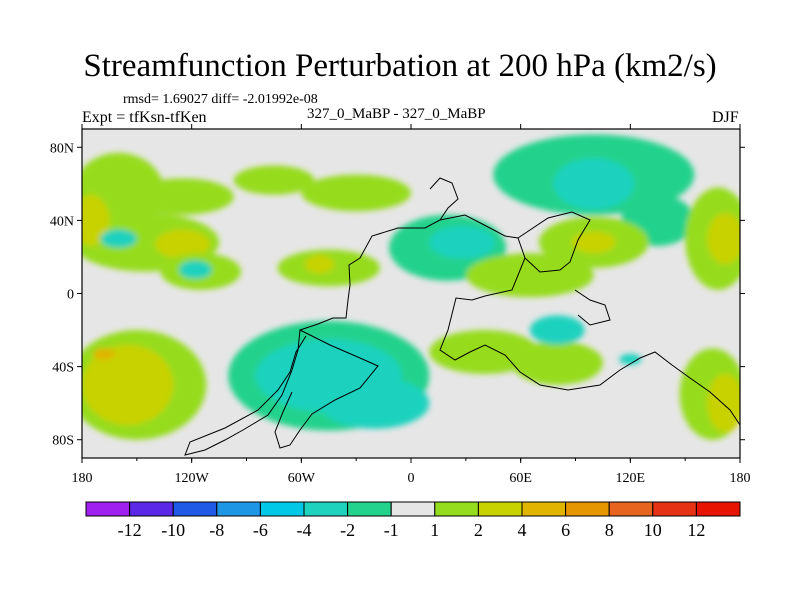 This screenshot has height=600, width=800. I want to click on y-tick-label-4: 80S, so click(63, 441).